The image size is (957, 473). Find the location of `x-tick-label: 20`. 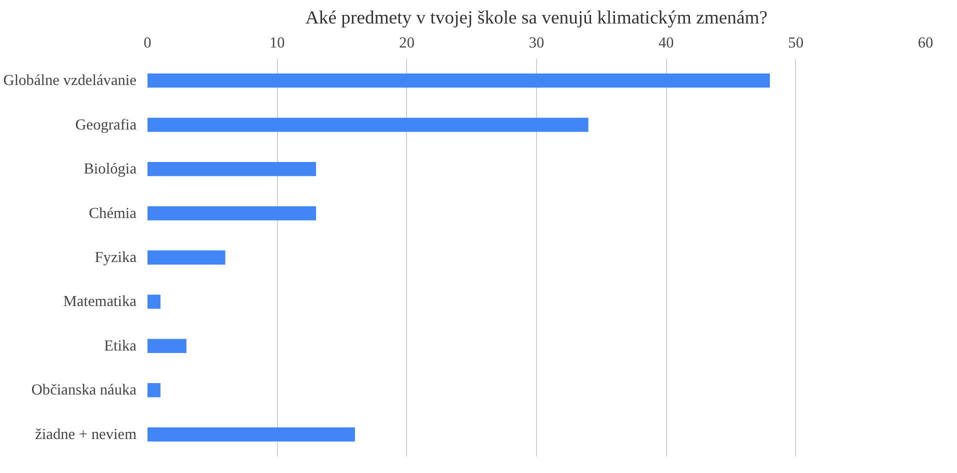

x-tick-label: 20 is located at coordinates (407, 43).